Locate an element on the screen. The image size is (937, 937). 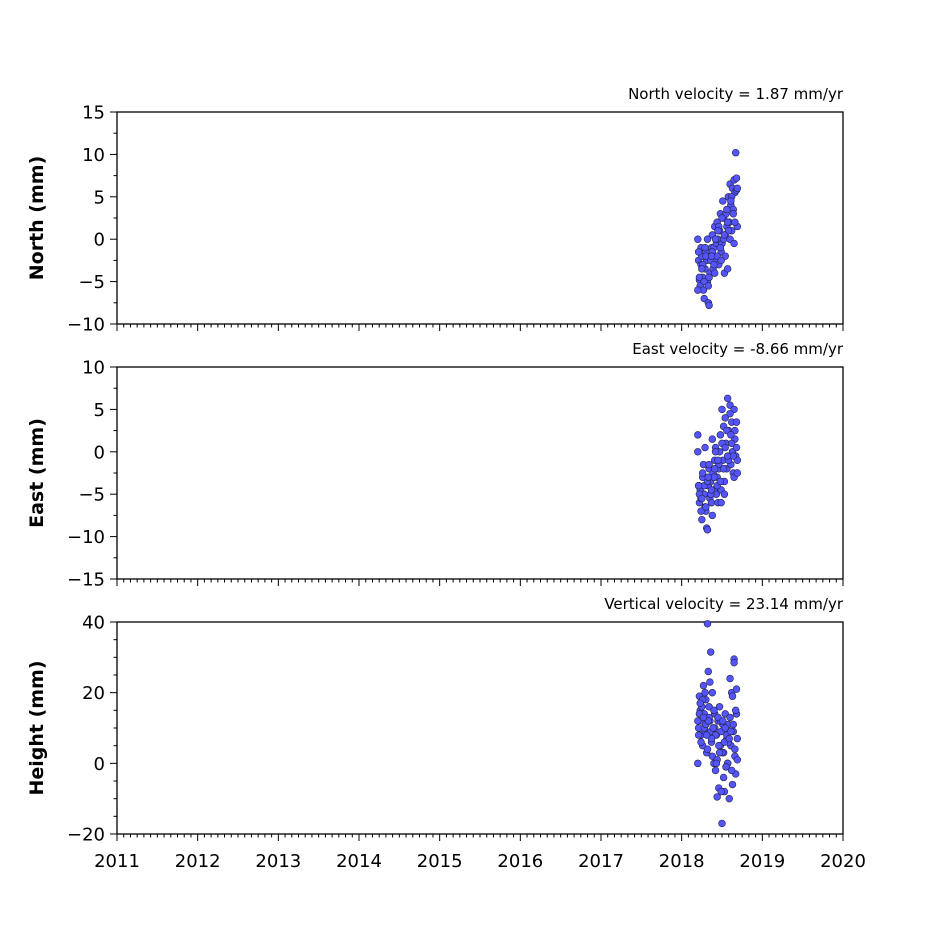
x-tick-label: 2016 is located at coordinates (520, 861).